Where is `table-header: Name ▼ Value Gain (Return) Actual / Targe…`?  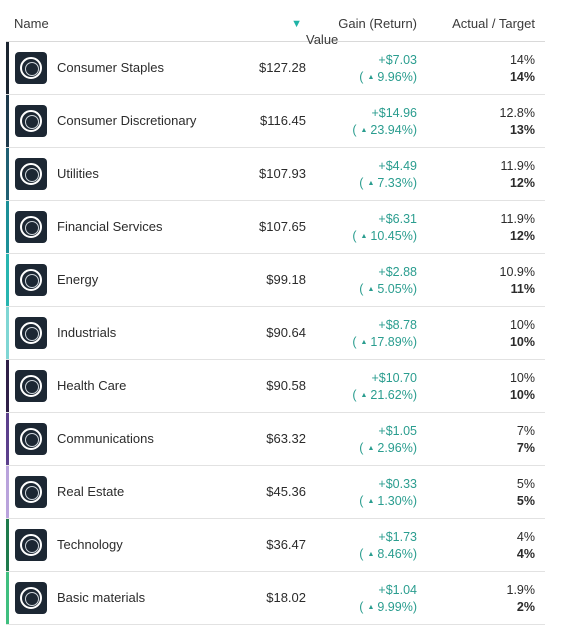 table-header: Name ▼ Value Gain (Return) Actual / Targe… is located at coordinates (275, 23).